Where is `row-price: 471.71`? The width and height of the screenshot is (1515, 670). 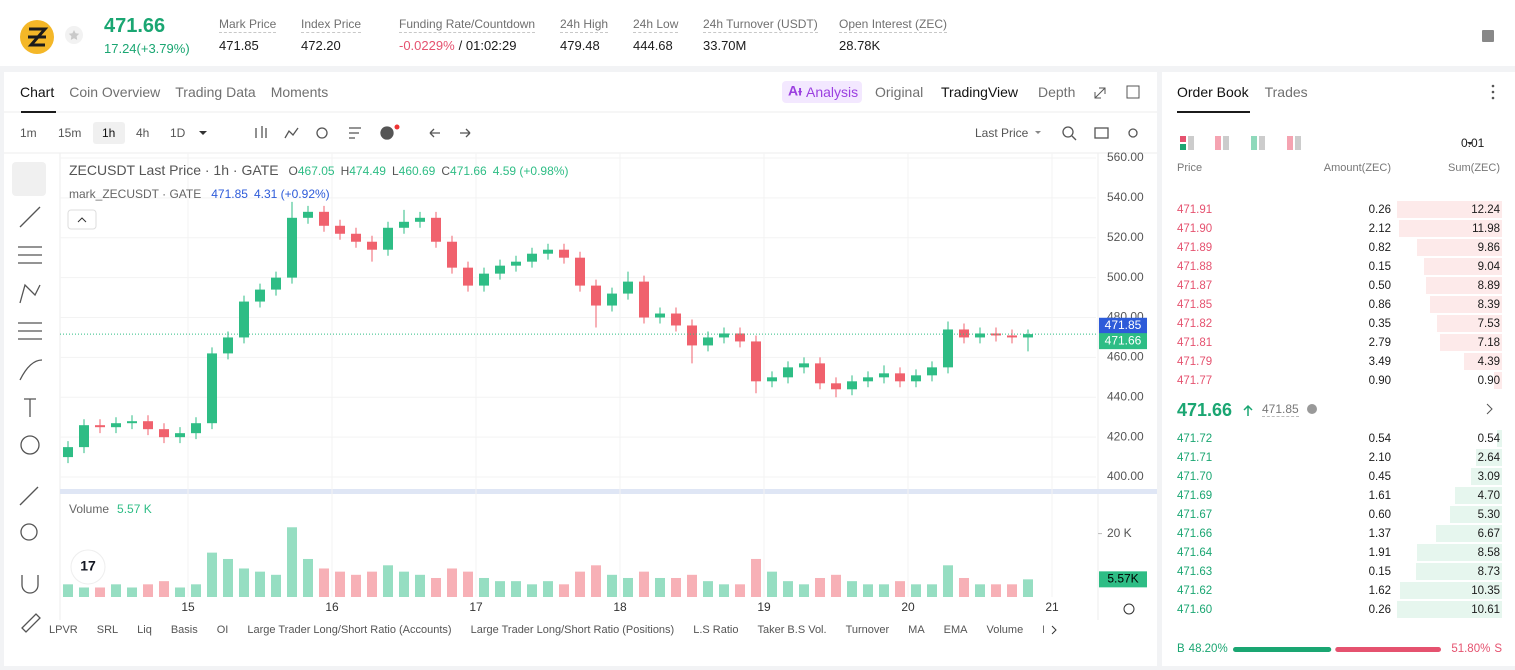
row-price: 471.71 is located at coordinates (1195, 458).